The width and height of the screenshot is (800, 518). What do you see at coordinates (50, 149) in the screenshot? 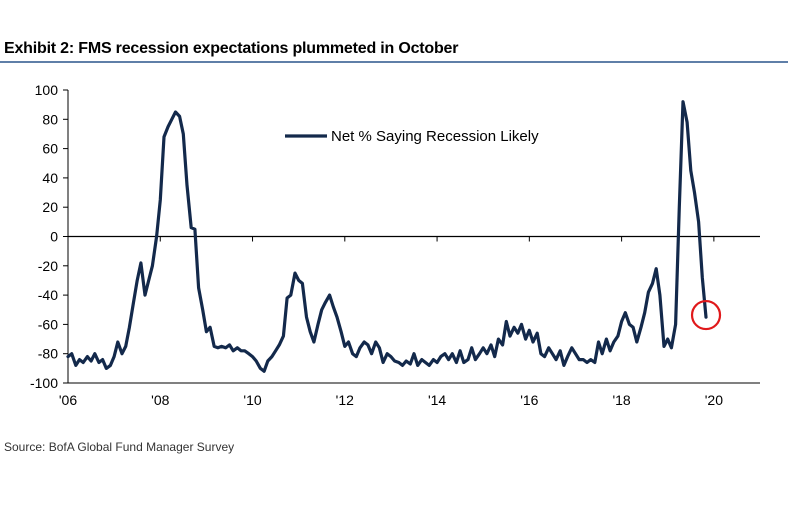
I see `y-tick-label: 60` at bounding box center [50, 149].